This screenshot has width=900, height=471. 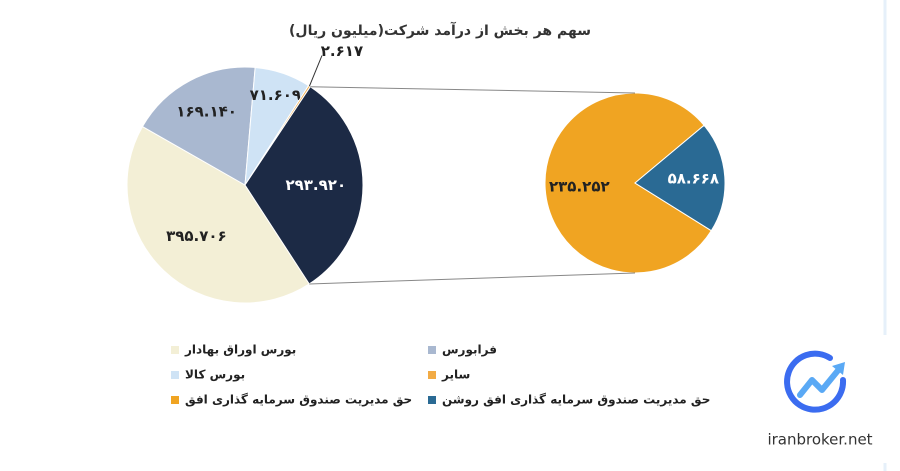 What do you see at coordinates (469, 350) in the screenshot?
I see `legend-label: فرابورس` at bounding box center [469, 350].